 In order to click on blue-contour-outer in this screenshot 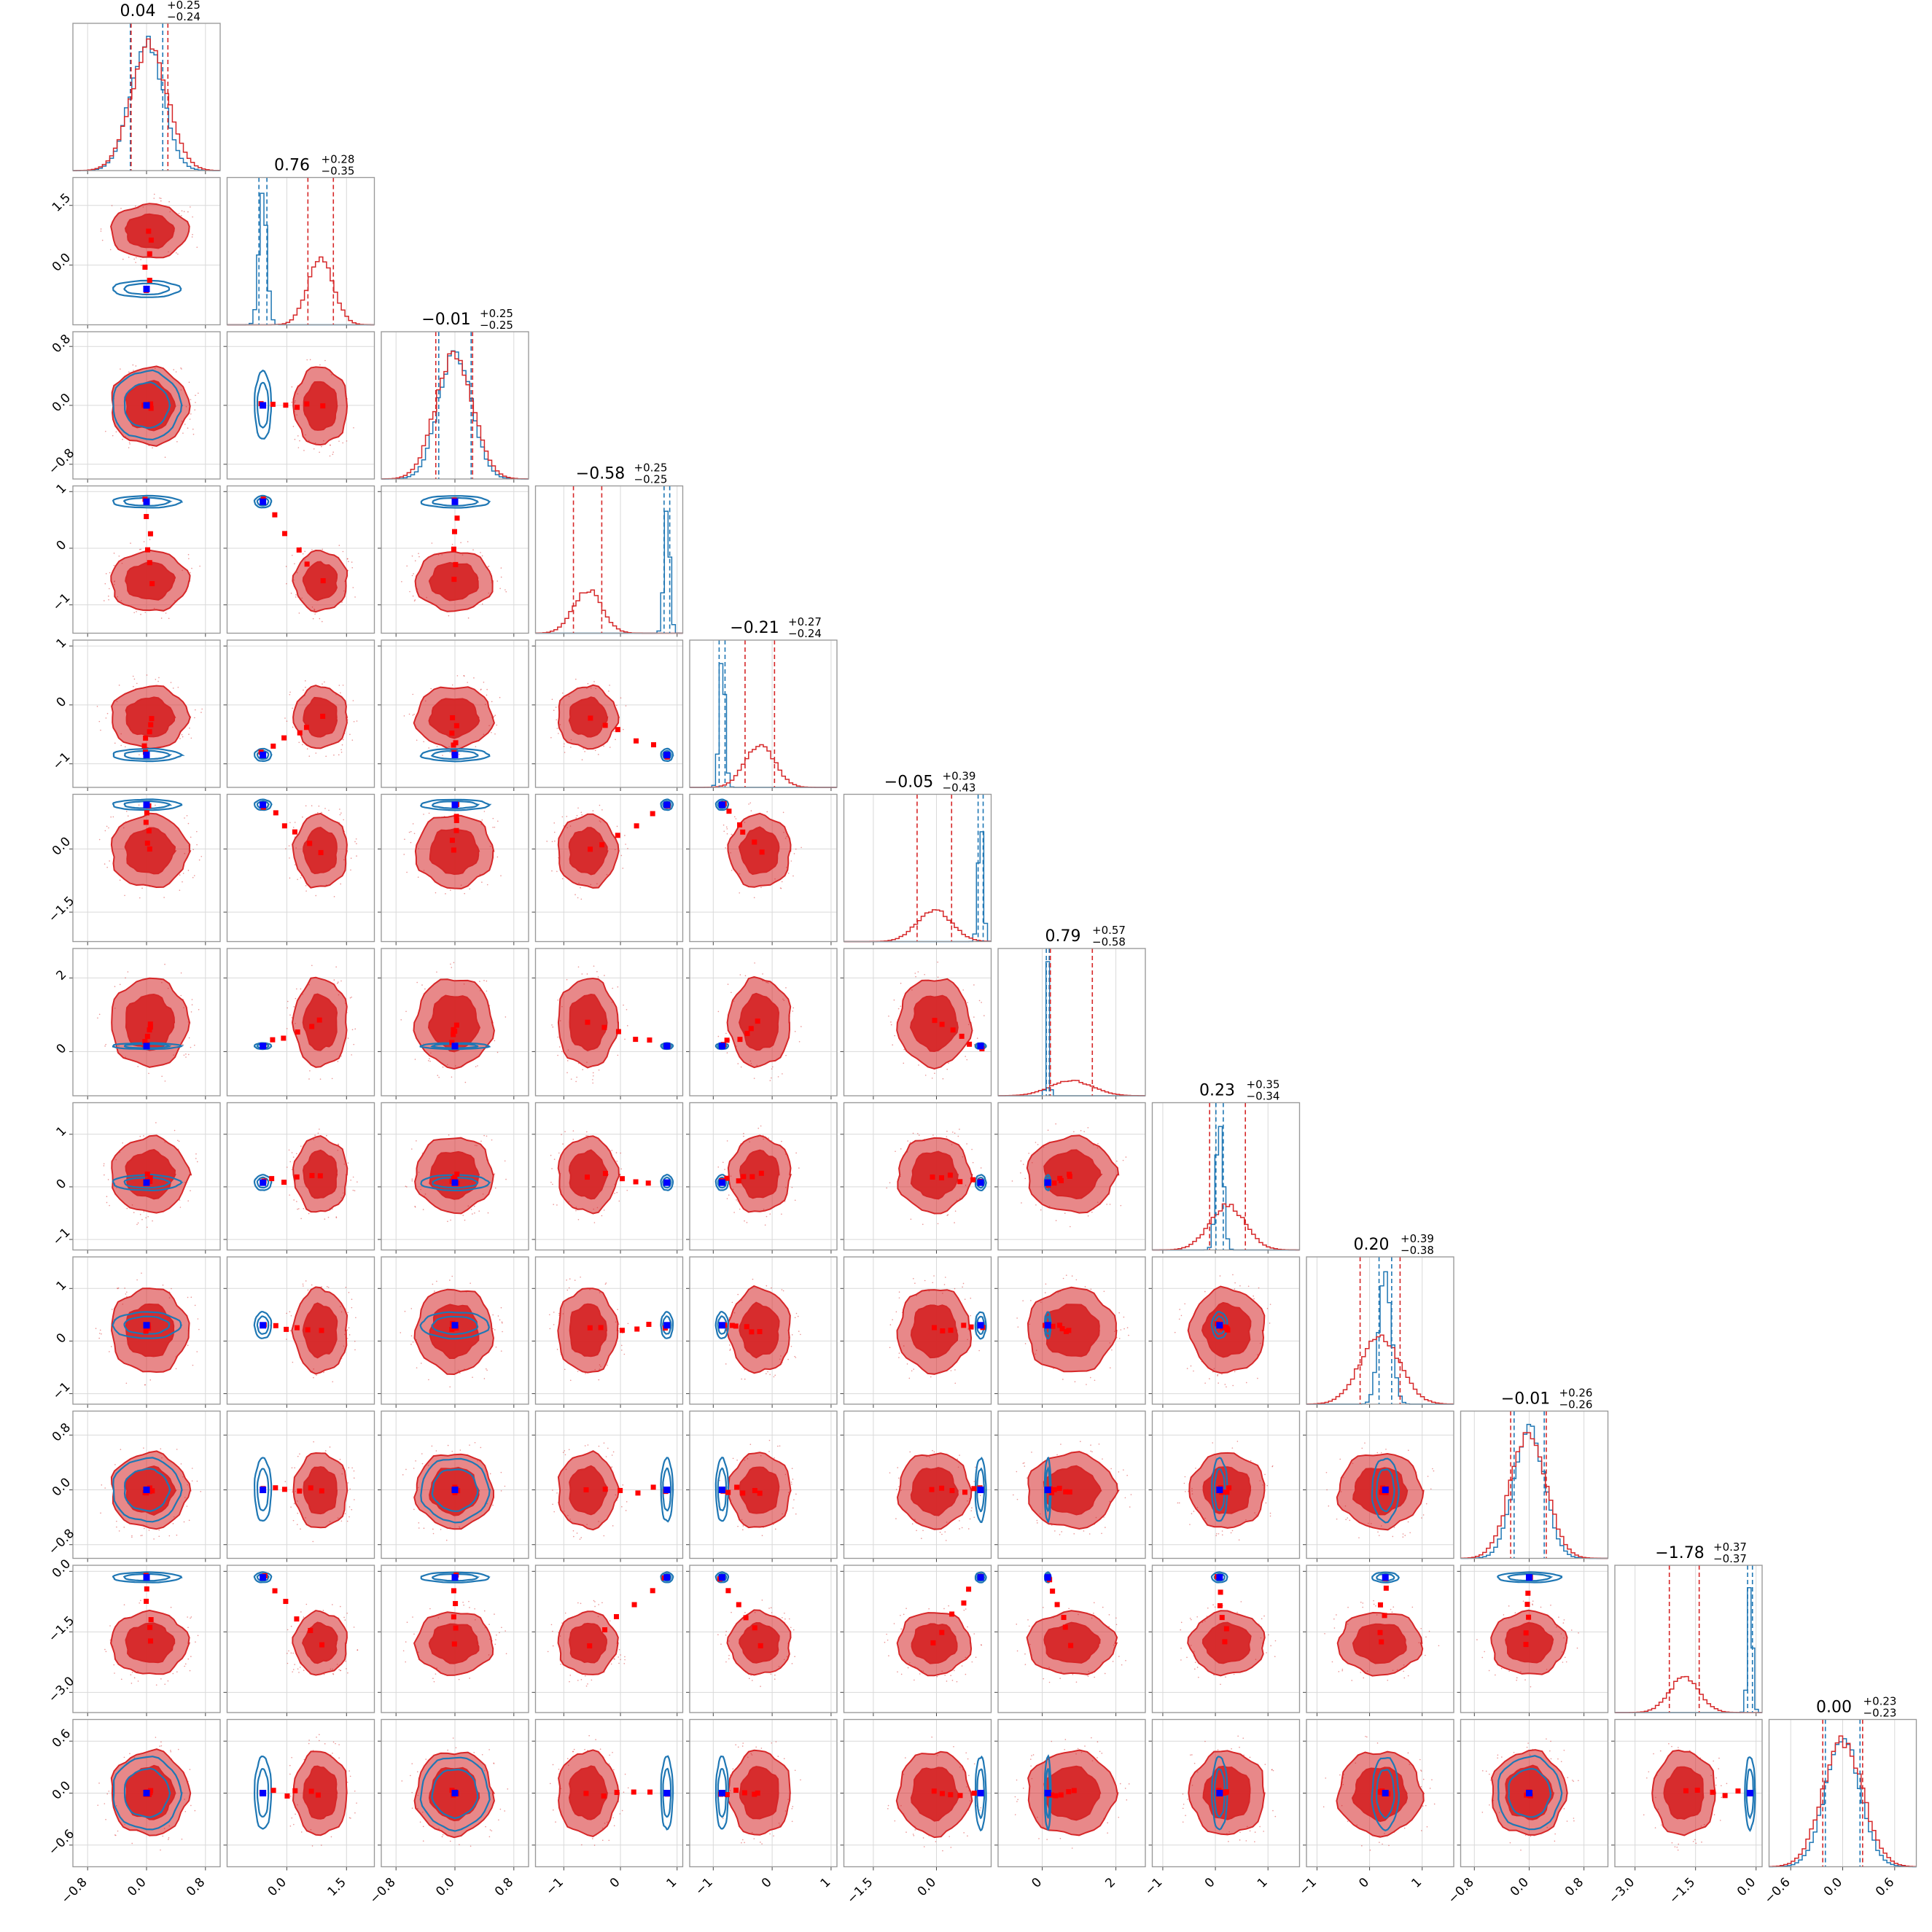, I will do `click(1530, 1577)`.